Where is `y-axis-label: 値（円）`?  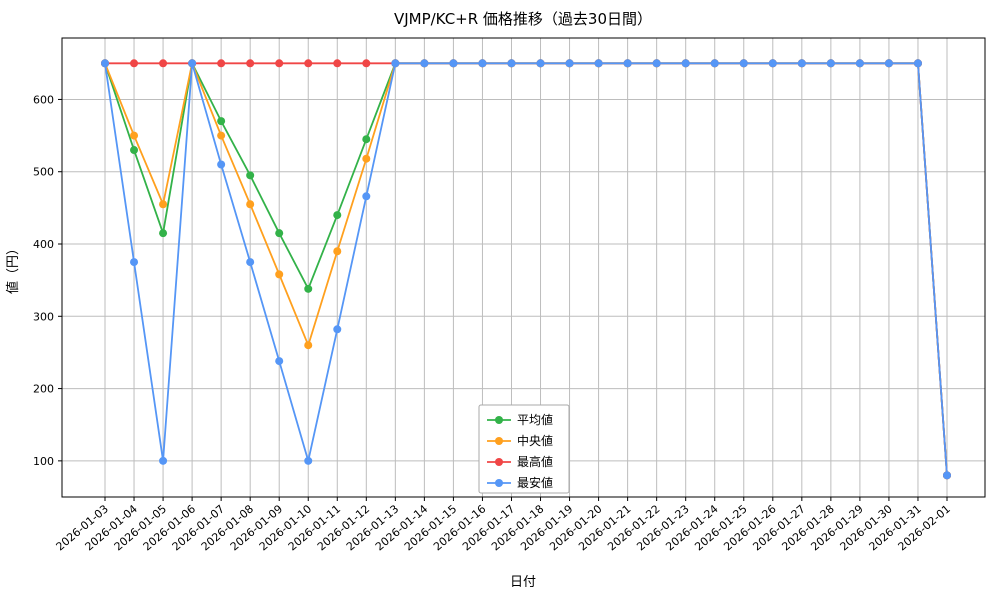 y-axis-label: 値（円） is located at coordinates (13, 268).